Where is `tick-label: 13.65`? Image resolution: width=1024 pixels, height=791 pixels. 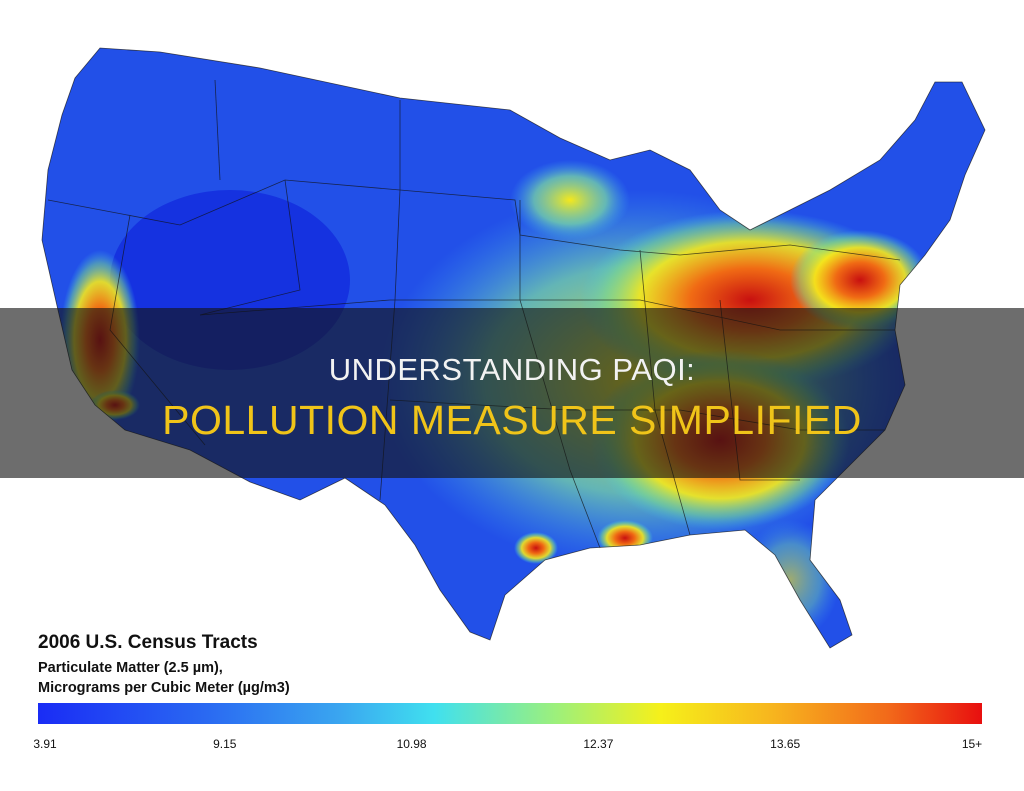 tick-label: 13.65 is located at coordinates (785, 744).